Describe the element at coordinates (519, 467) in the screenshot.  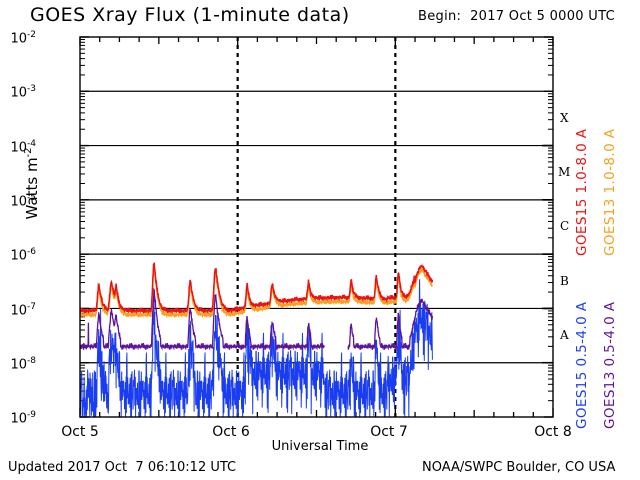
I see `credit-label: NOAA/SWPC Boulder, CO USA` at that location.